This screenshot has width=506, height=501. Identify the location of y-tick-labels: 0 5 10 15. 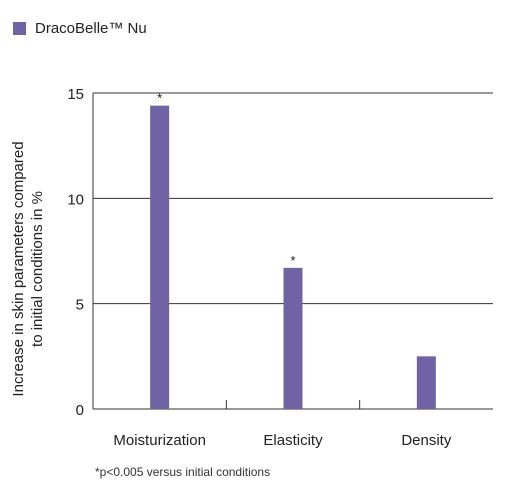
(75, 252).